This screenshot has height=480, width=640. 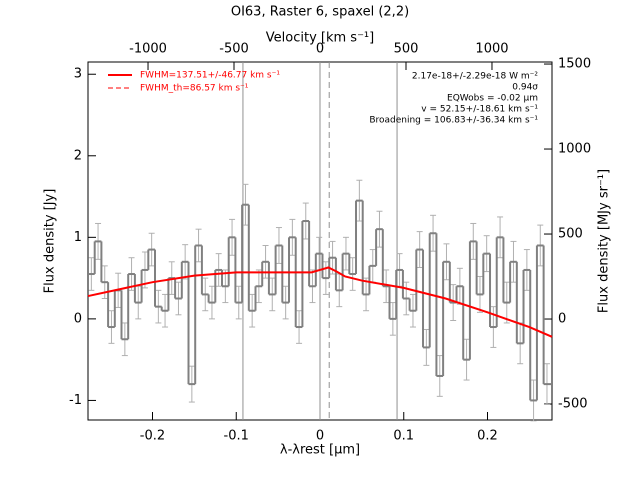 What do you see at coordinates (194, 89) in the screenshot?
I see `legend-label: FWHM_th=86.57 km s⁻¹` at bounding box center [194, 89].